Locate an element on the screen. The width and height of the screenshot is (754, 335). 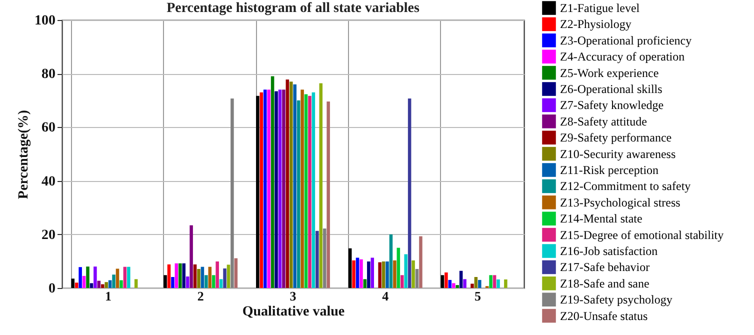
legend-label: Z6-Operational skills is located at coordinates (611, 89).